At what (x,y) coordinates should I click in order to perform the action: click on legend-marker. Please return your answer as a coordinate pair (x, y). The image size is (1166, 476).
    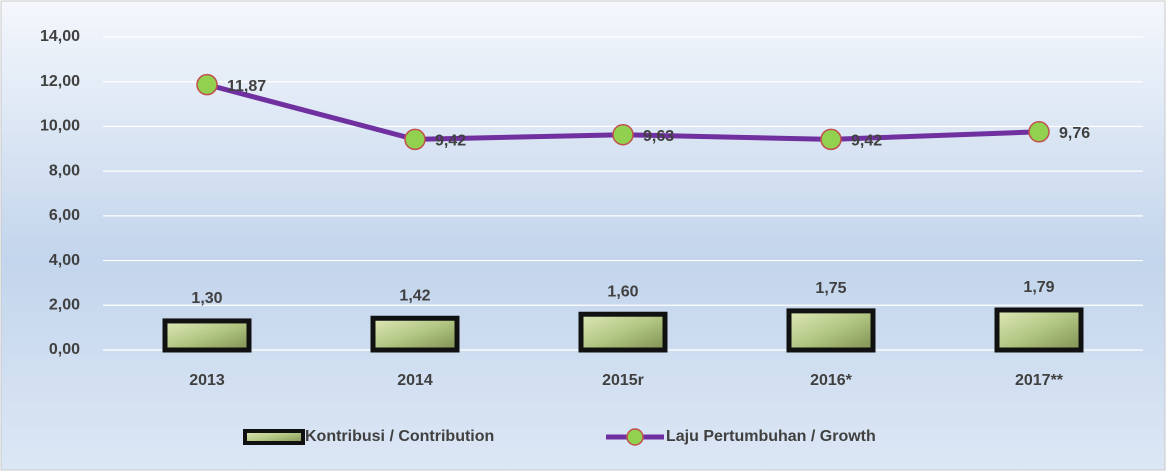
    Looking at the image, I should click on (635, 437).